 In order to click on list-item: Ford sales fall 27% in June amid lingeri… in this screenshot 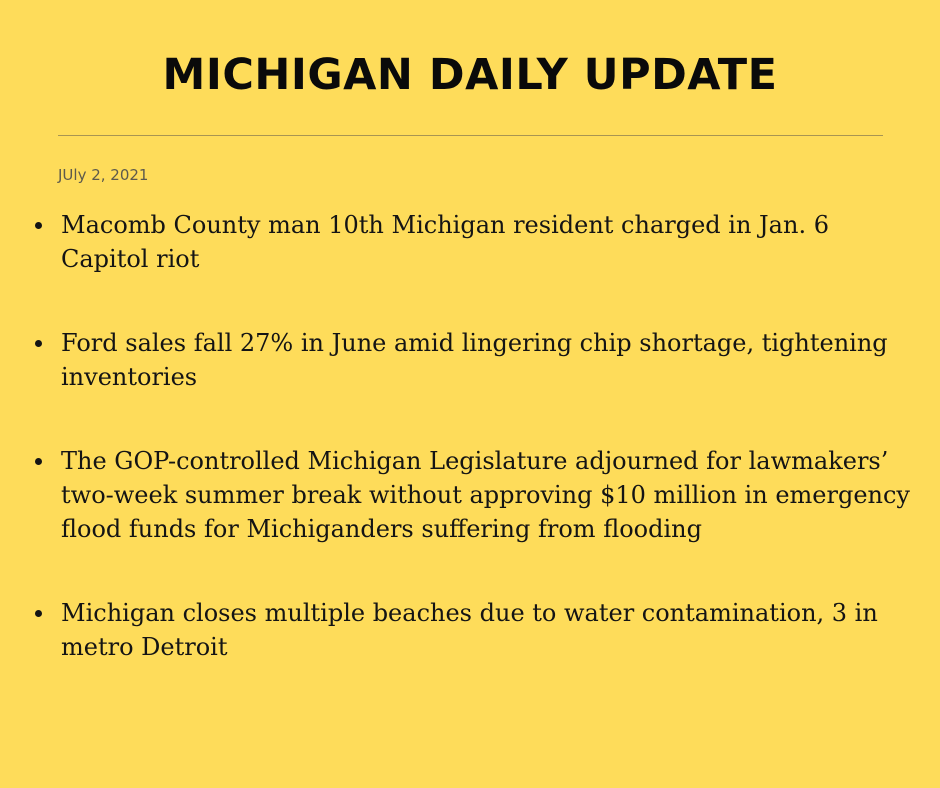, I will do `click(470, 360)`.